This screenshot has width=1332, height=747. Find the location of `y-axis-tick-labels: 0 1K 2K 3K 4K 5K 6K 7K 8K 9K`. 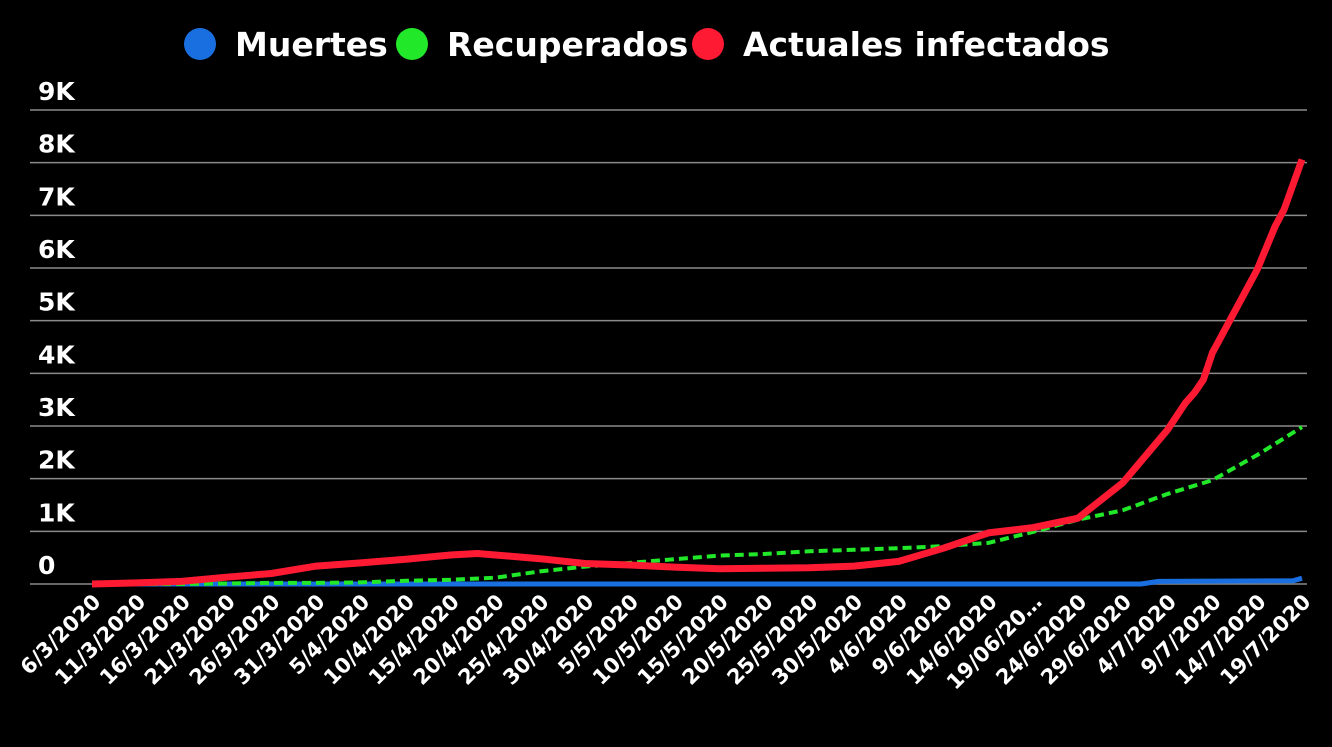

y-axis-tick-labels: 0 1K 2K 3K 4K 5K 6K 7K 8K 9K is located at coordinates (57, 328).